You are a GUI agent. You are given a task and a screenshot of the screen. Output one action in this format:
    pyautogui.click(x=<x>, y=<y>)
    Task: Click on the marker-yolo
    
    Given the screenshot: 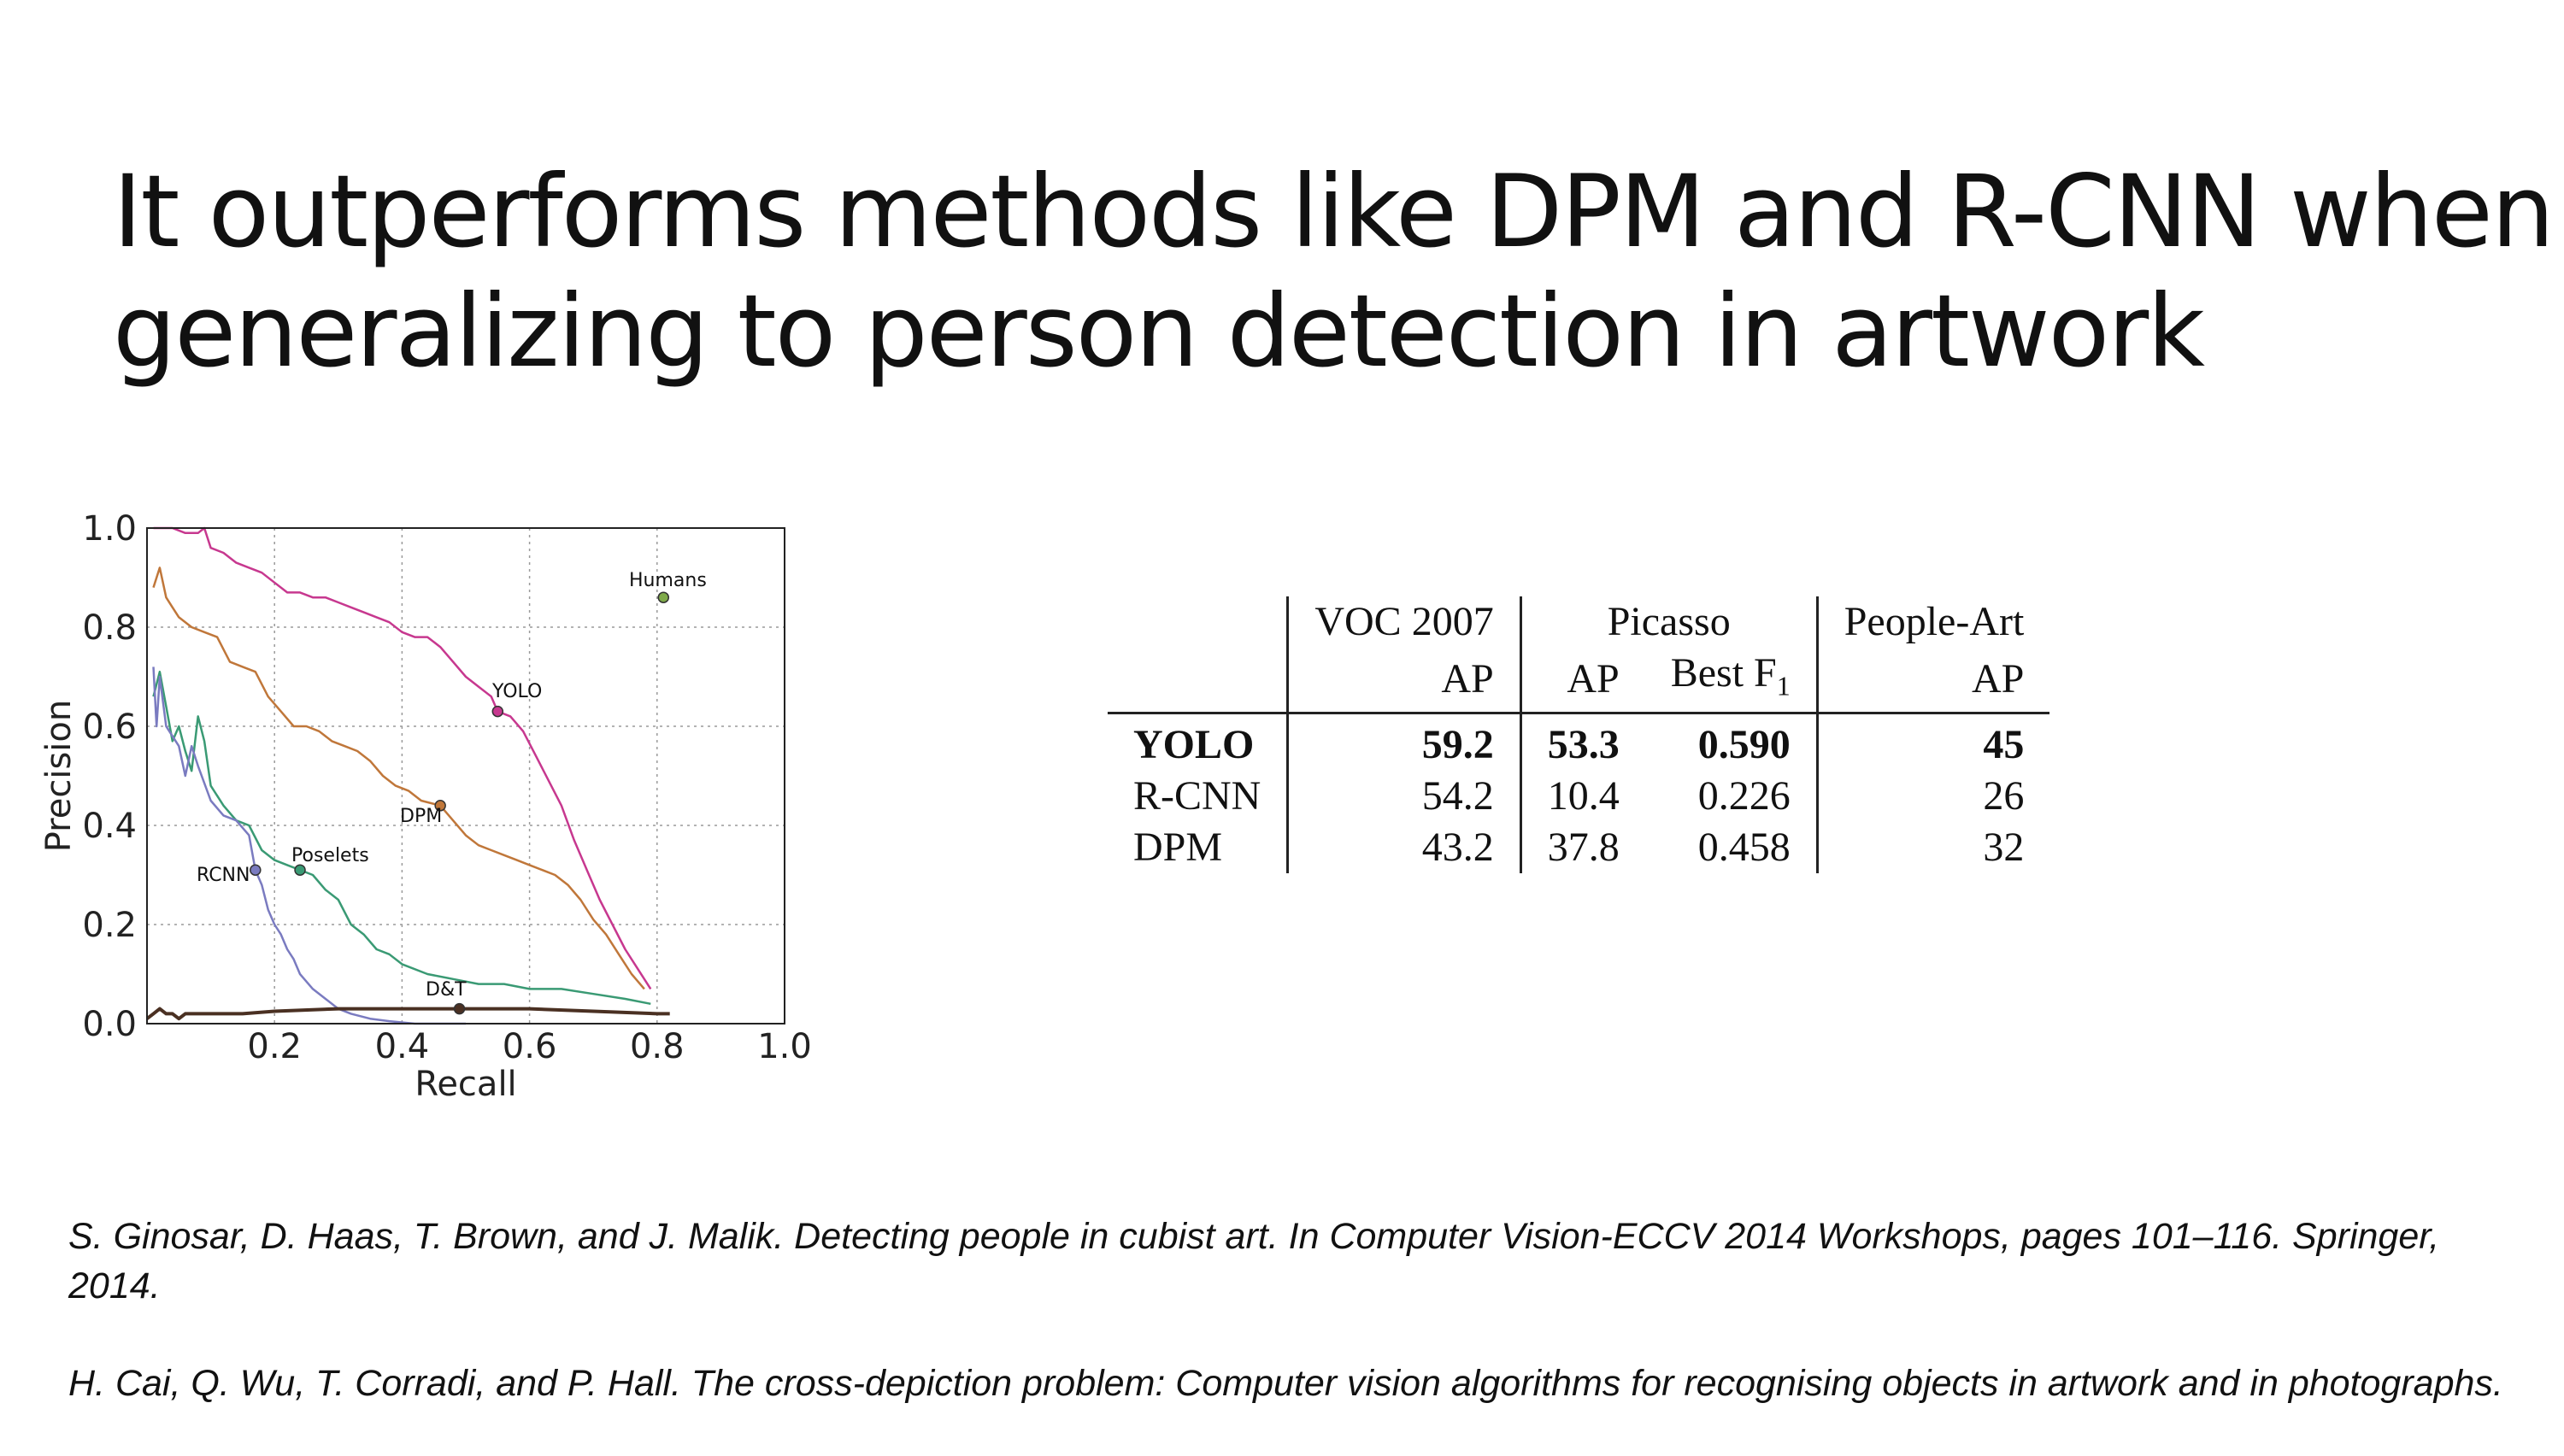 What is the action you would take?
    pyautogui.click(x=498, y=712)
    